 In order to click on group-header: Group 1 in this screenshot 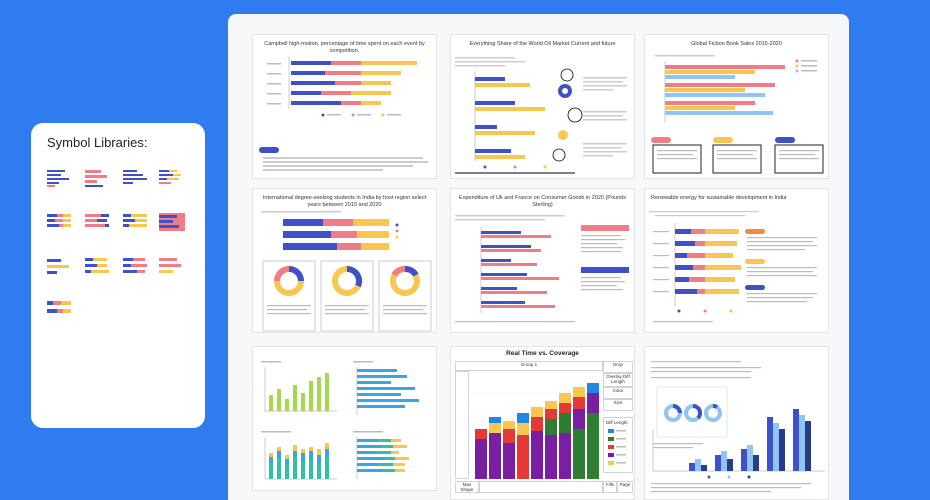, I will do `click(529, 366)`.